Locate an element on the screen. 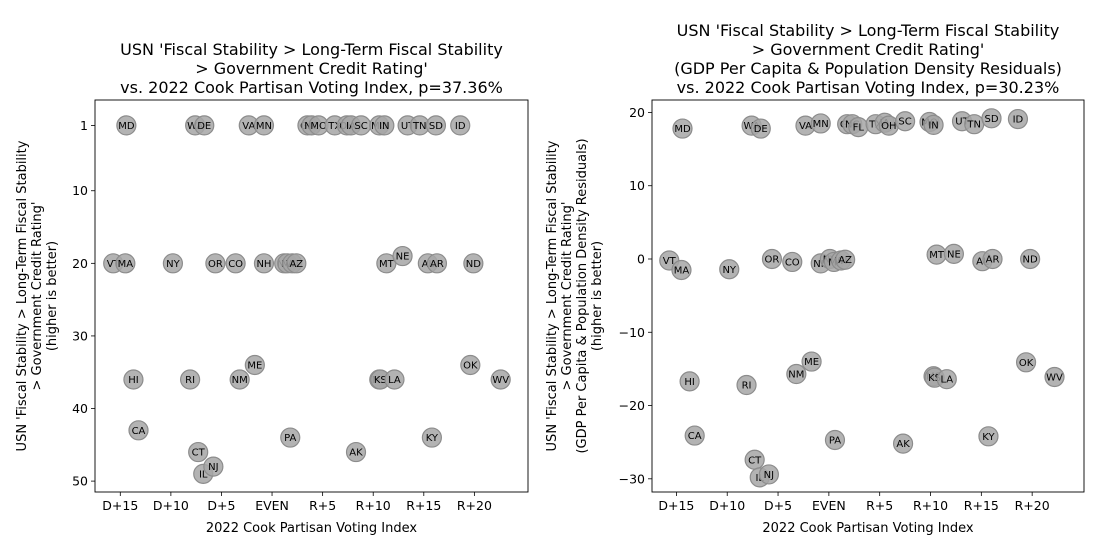 The height and width of the screenshot is (550, 1100). y-tick-label: 10 is located at coordinates (637, 185).